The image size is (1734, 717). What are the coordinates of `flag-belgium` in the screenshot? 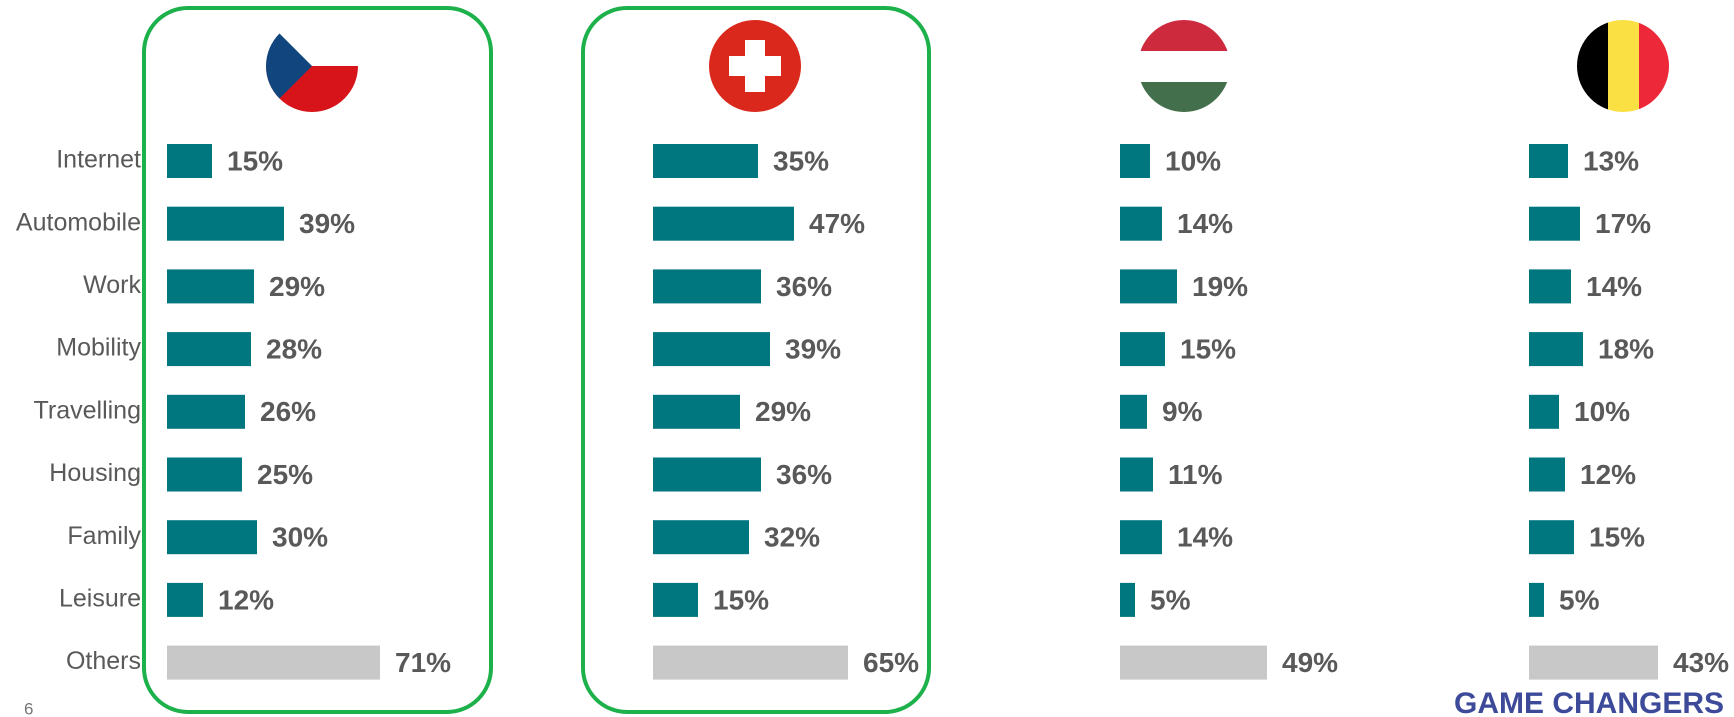 It's located at (1623, 66).